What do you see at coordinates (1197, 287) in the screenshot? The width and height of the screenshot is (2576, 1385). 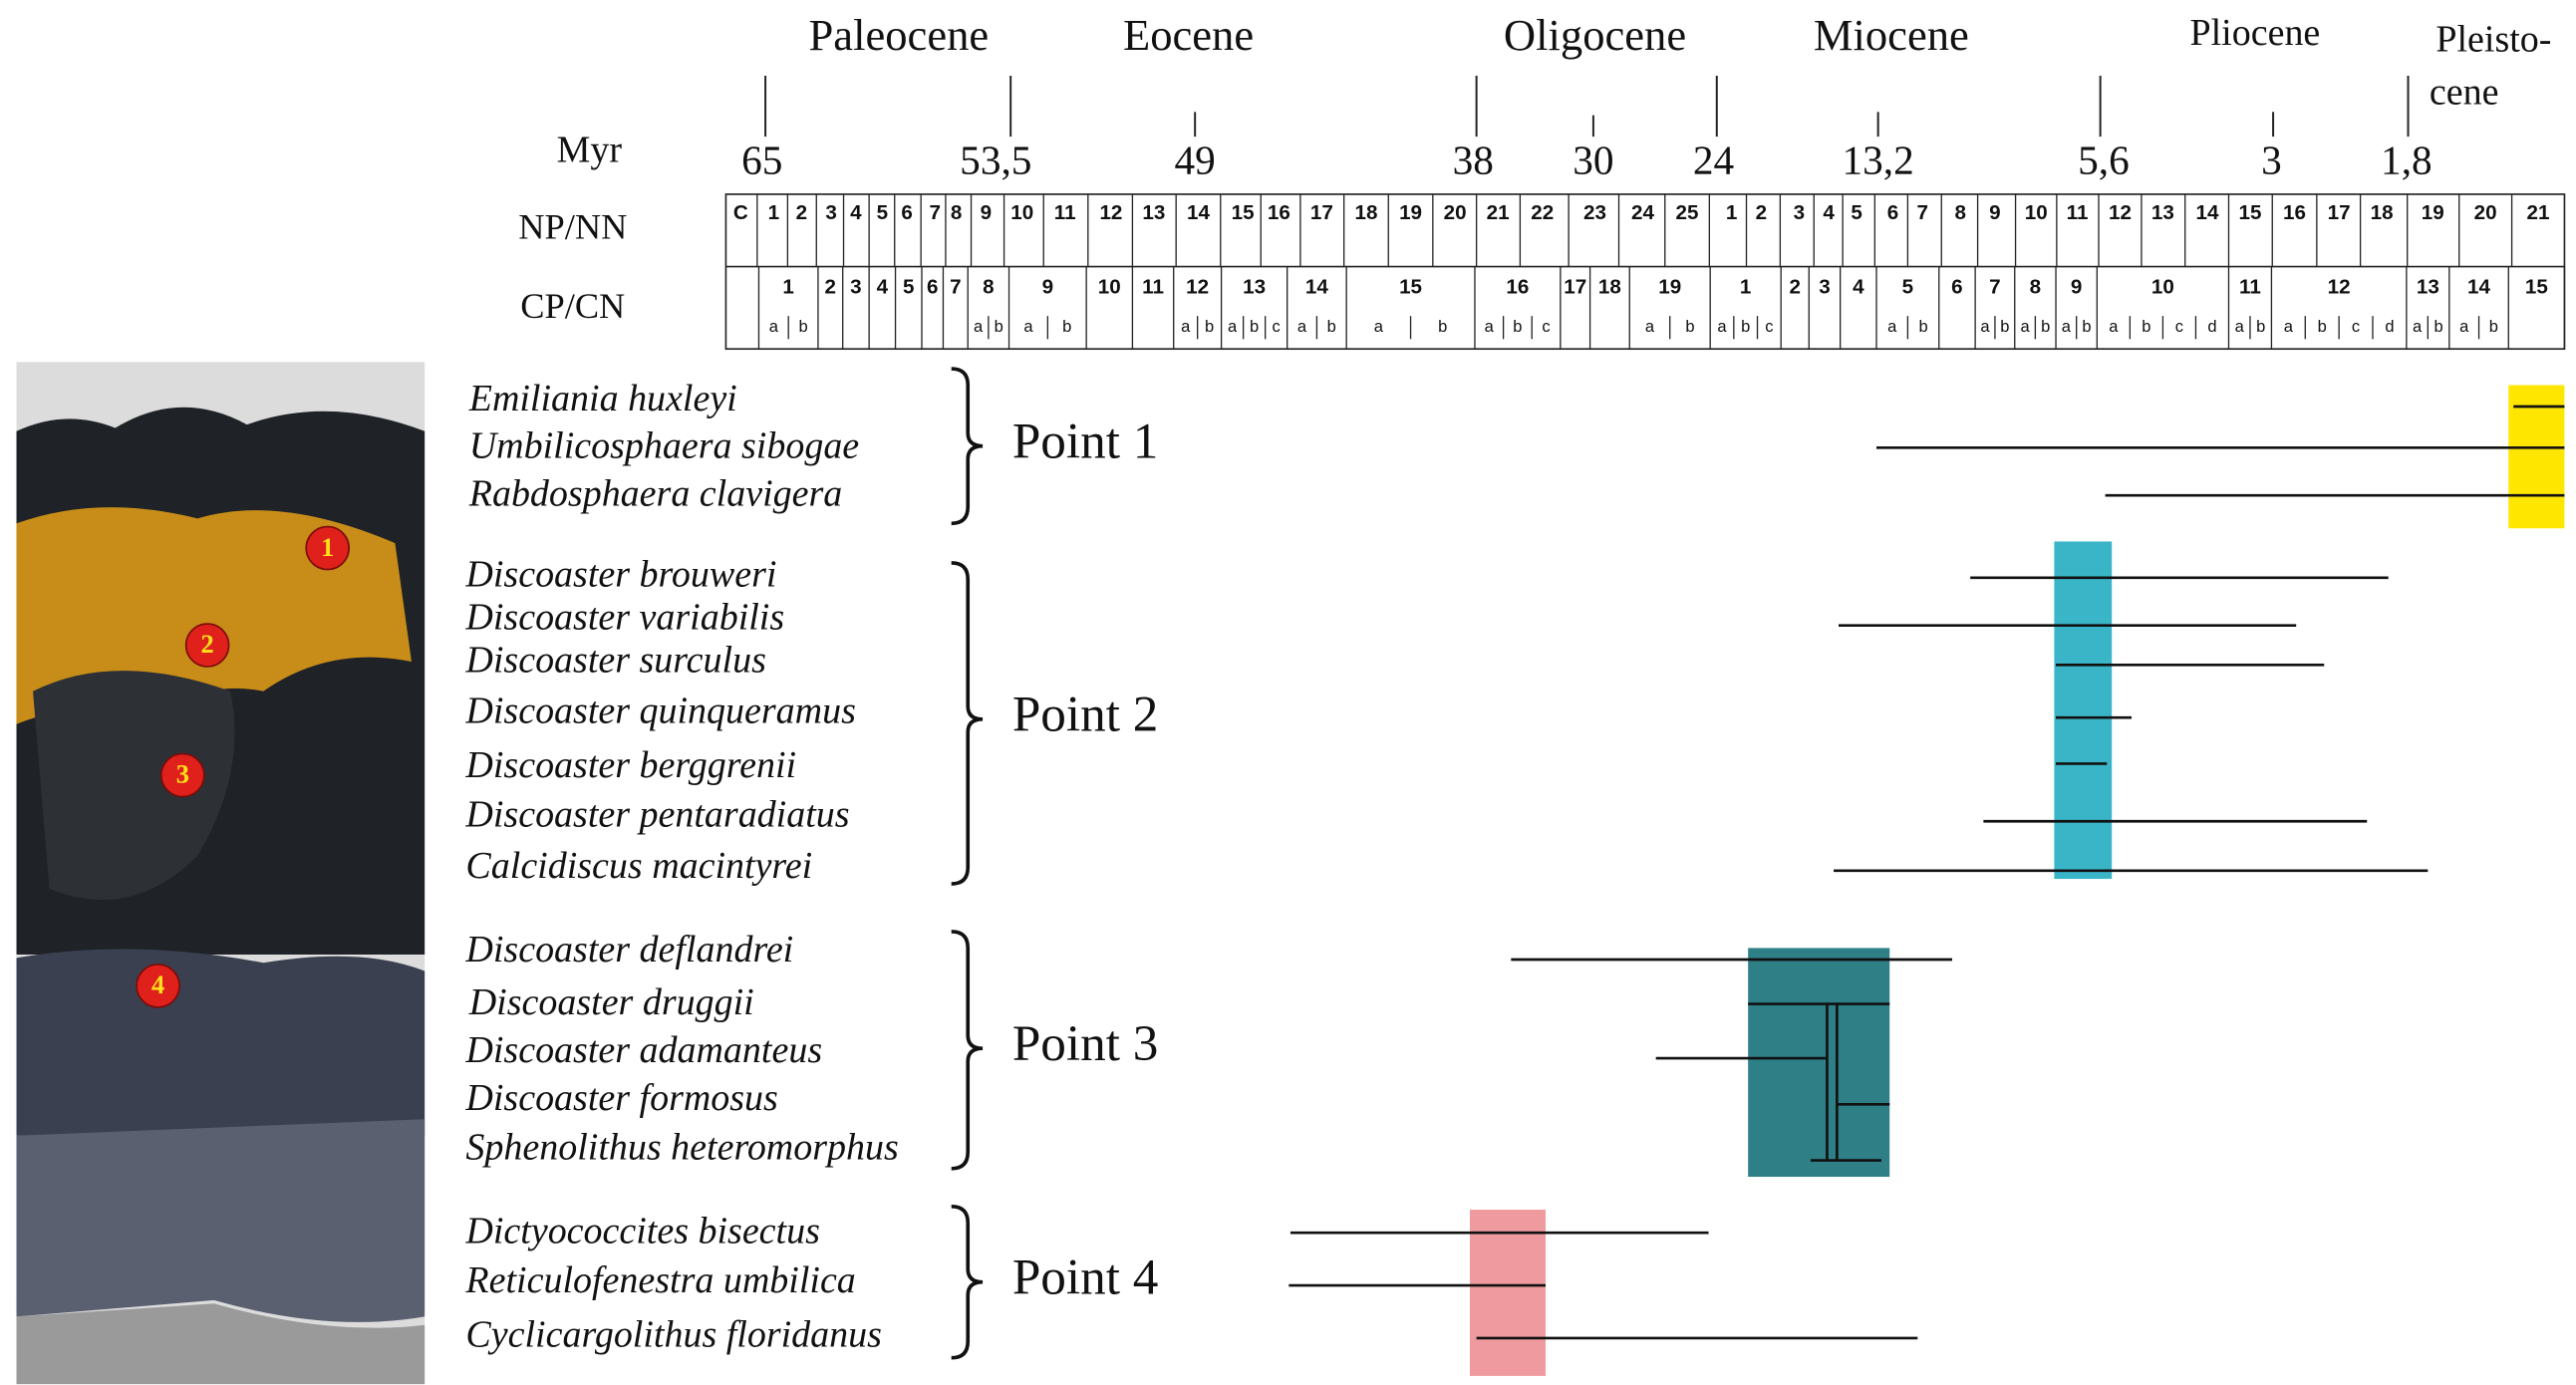 I see `cp-zone: 12` at bounding box center [1197, 287].